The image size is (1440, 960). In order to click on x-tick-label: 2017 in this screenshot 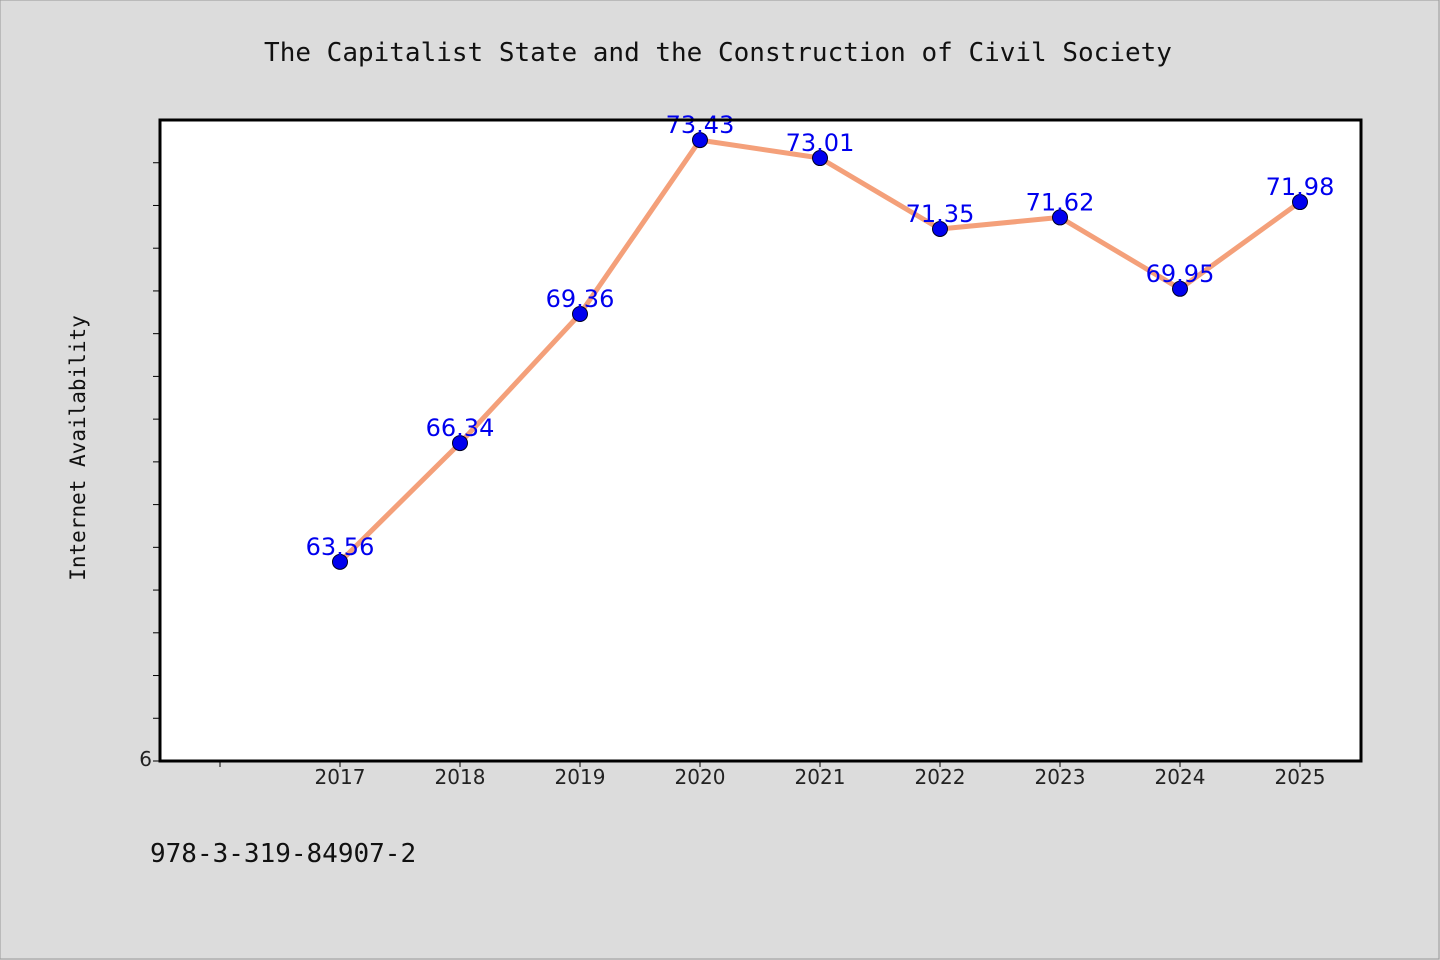, I will do `click(340, 777)`.